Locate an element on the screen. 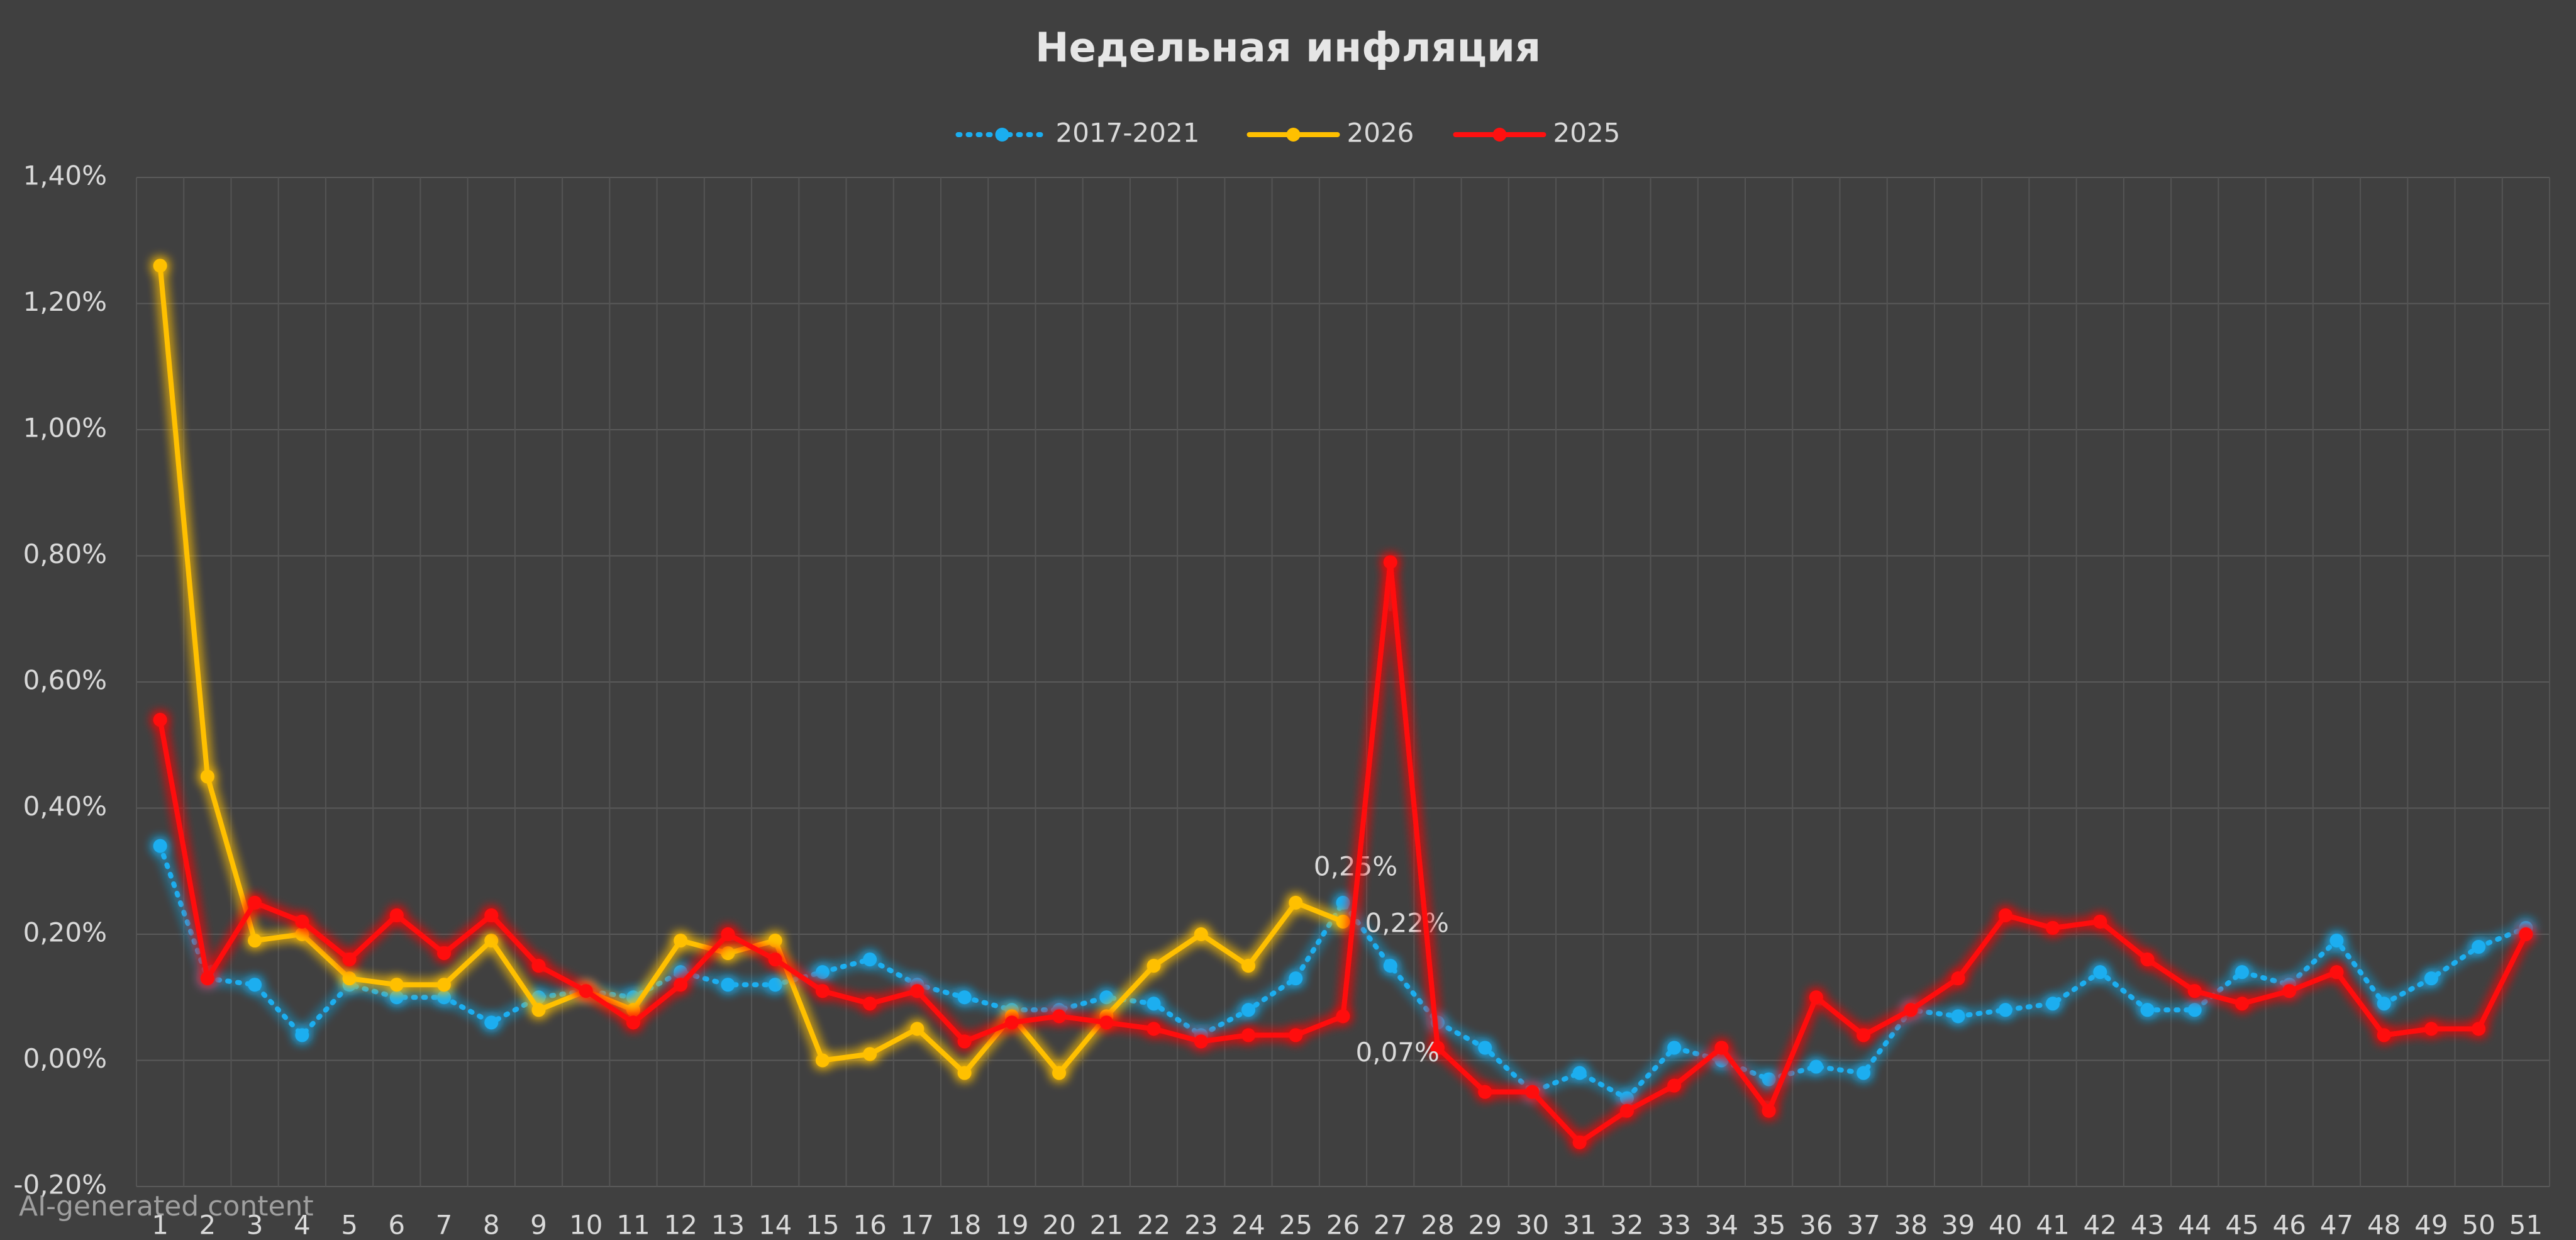 The height and width of the screenshot is (1240, 2576). x-tick-label: 46 is located at coordinates (2289, 1225).